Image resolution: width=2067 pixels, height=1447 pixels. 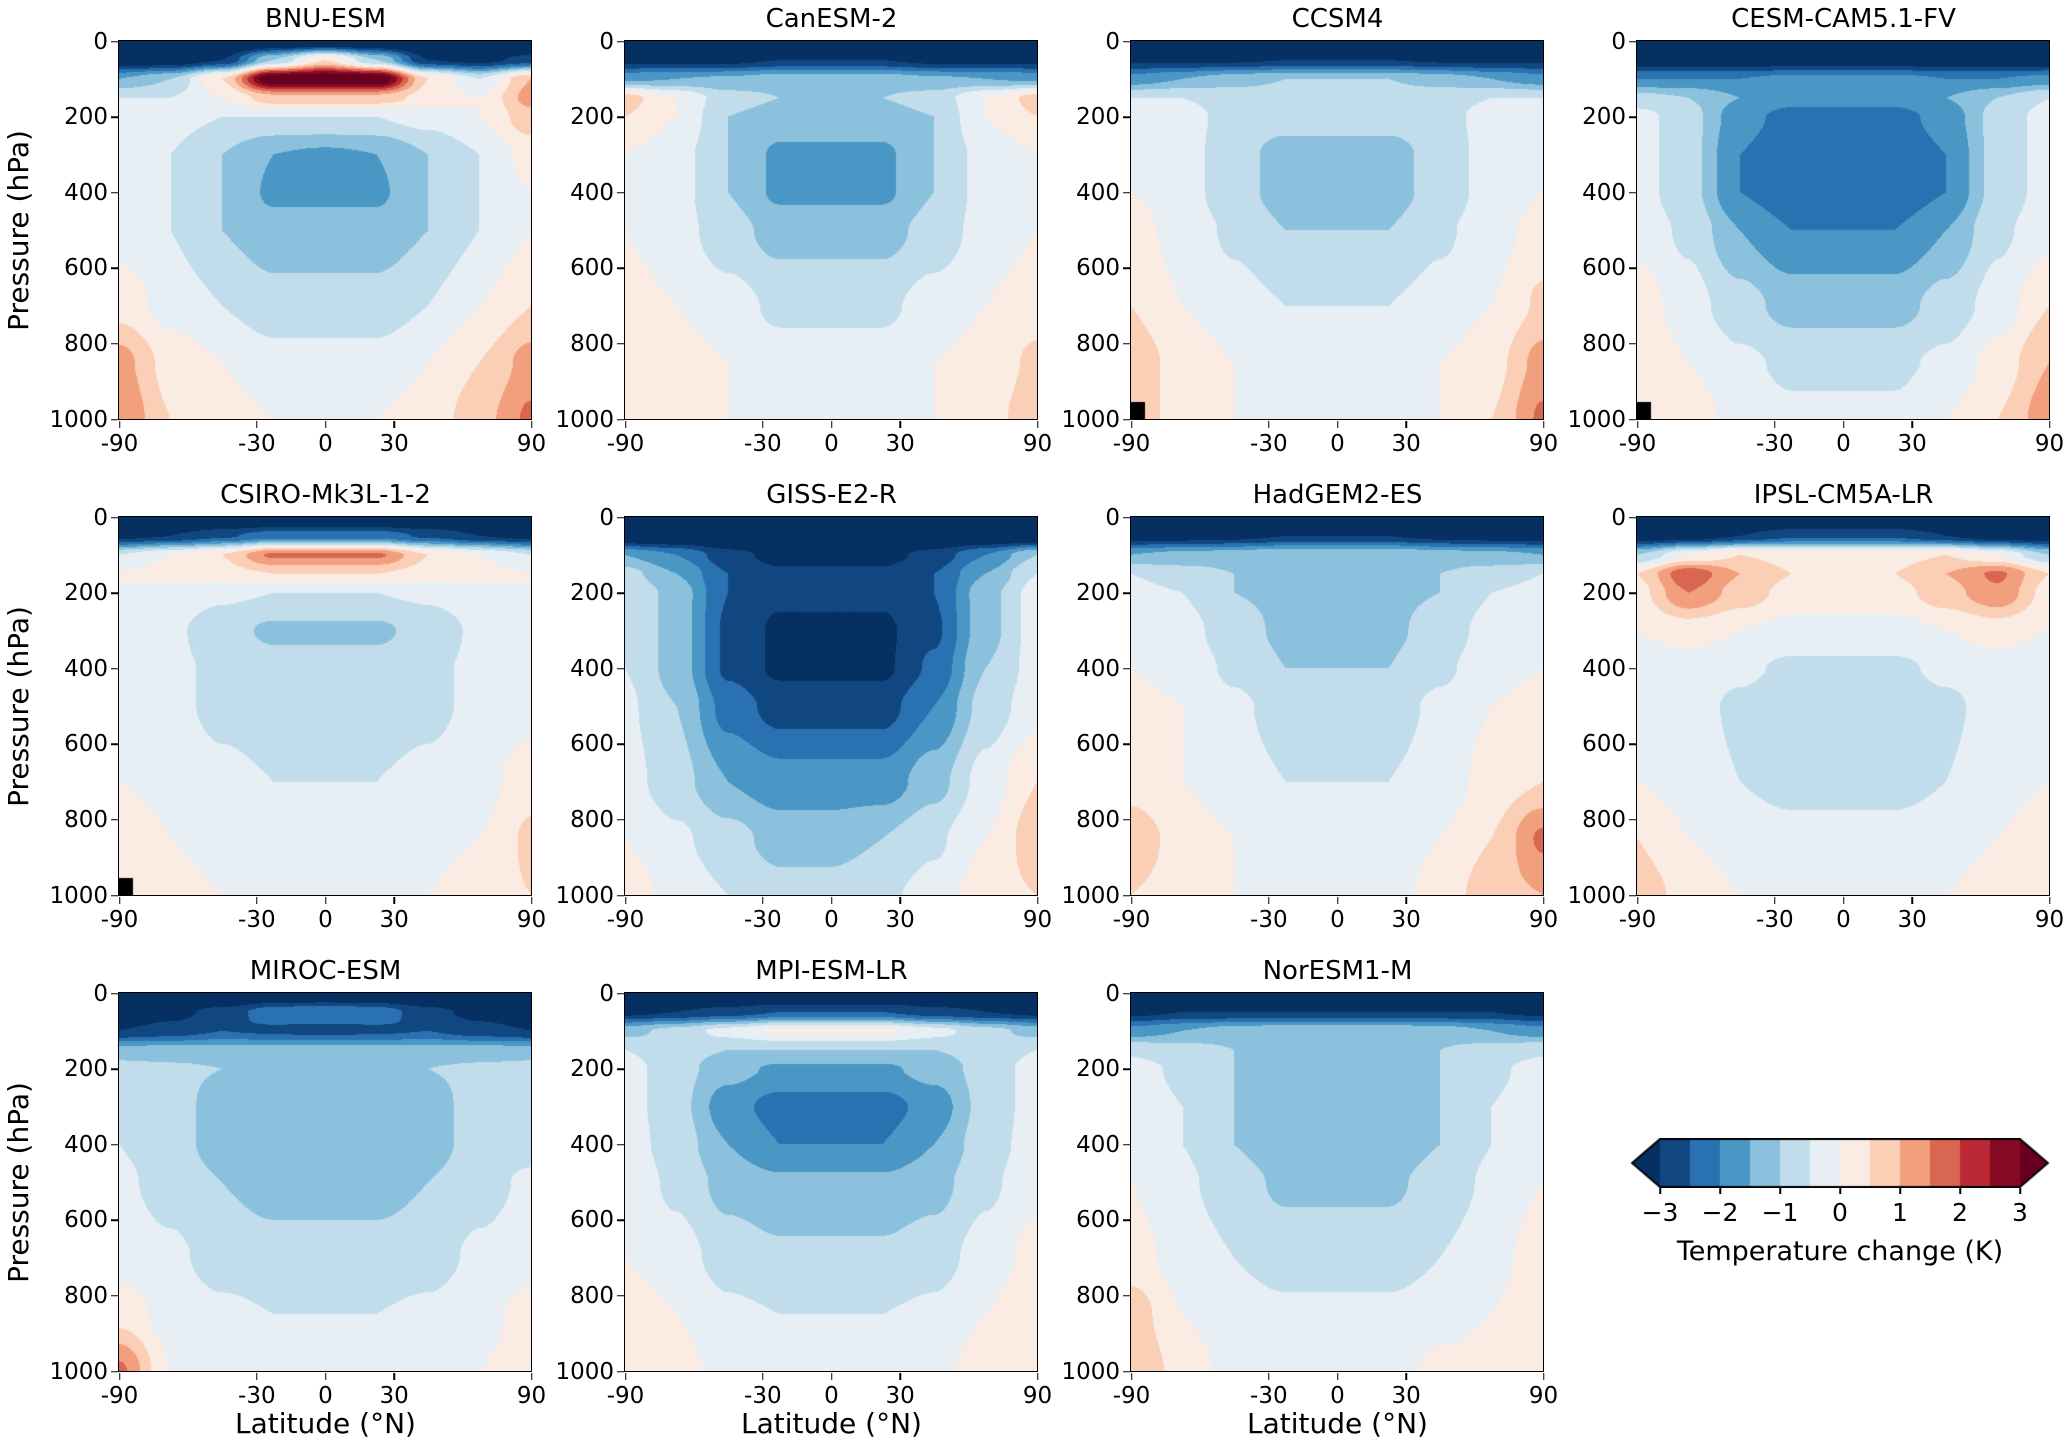 I want to click on colorbar-tick-label: 1, so click(x=1900, y=1212).